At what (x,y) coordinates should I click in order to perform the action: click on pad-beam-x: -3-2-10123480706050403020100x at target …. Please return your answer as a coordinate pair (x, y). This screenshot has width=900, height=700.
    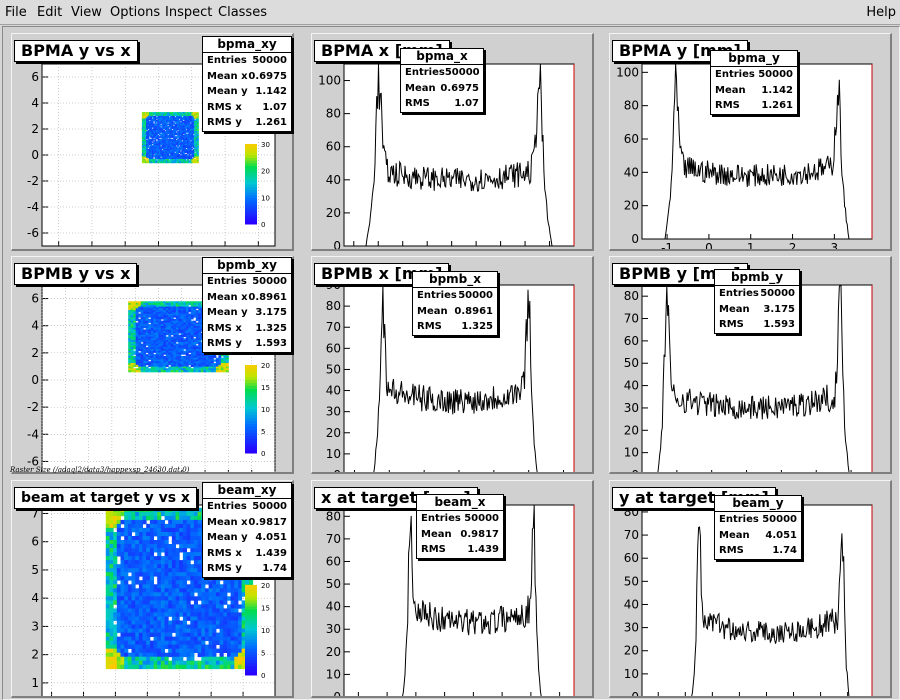
    Looking at the image, I should click on (452, 589).